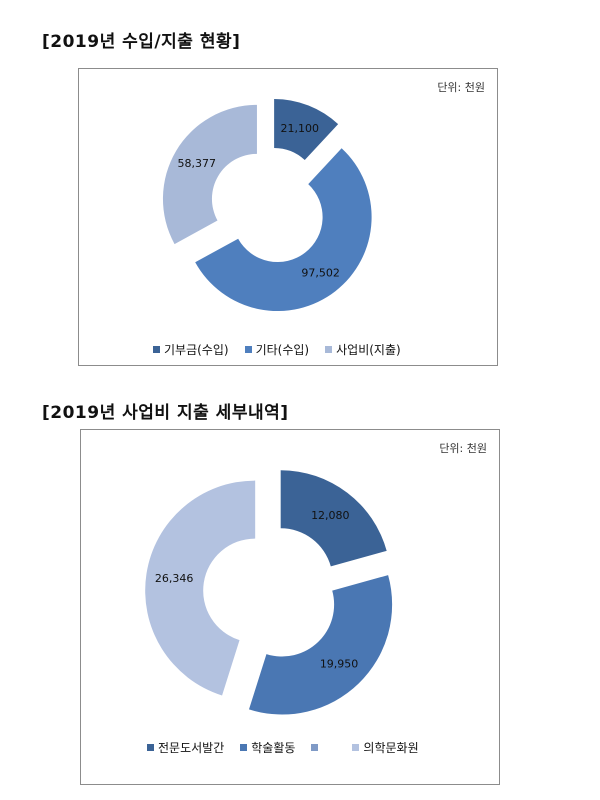  I want to click on legend-item-unlabeled, so click(316, 747).